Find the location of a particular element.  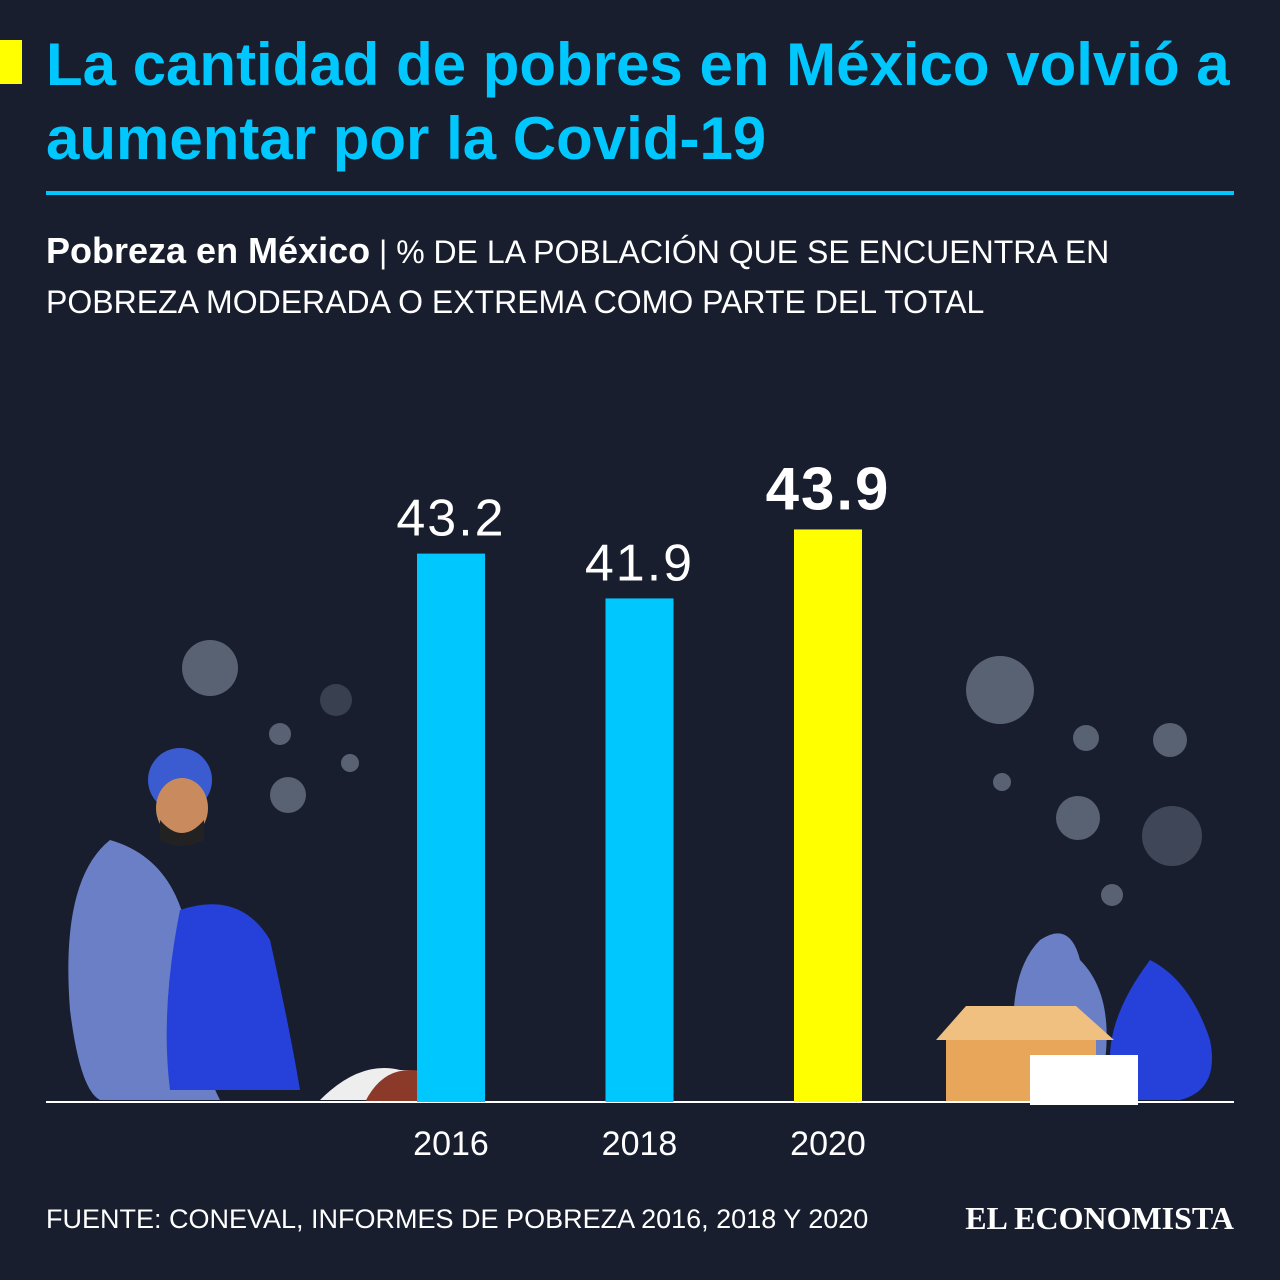

x-tick-label: 2016 is located at coordinates (451, 1144).